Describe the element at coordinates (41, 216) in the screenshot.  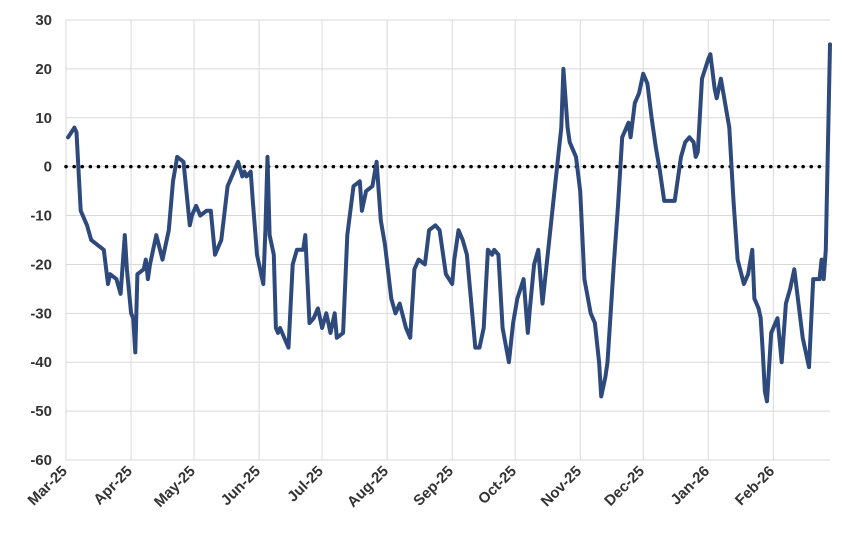
I see `y-tick-label: -10` at that location.